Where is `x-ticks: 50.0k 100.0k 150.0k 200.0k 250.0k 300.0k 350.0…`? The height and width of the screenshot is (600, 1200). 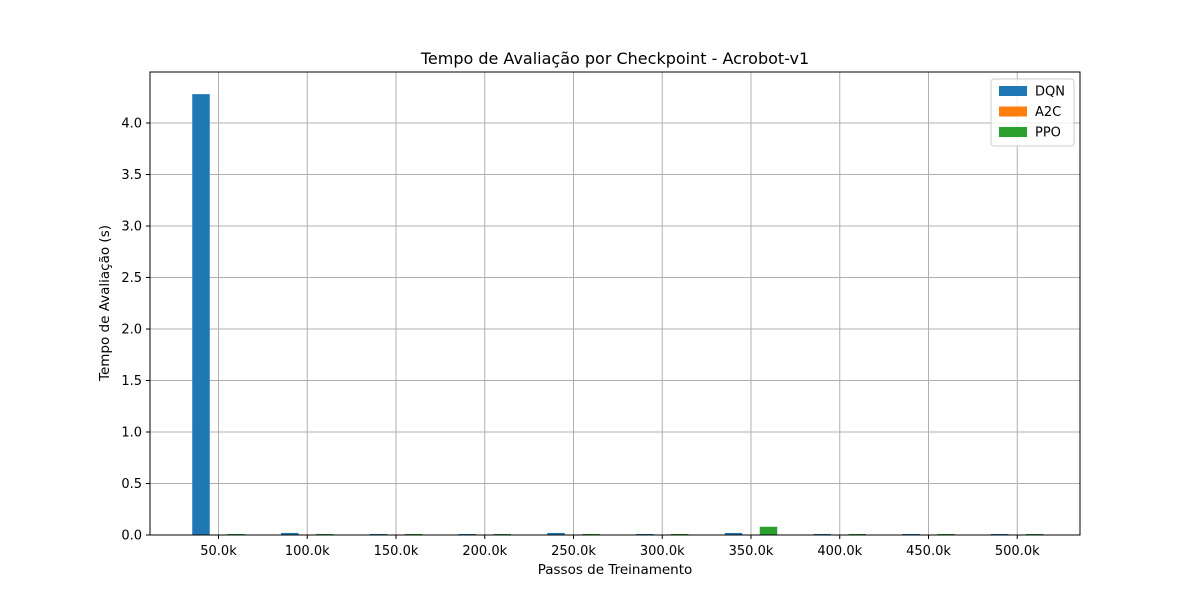
x-ticks: 50.0k 100.0k 150.0k 200.0k 250.0k 300.0k 350.0… is located at coordinates (620, 547).